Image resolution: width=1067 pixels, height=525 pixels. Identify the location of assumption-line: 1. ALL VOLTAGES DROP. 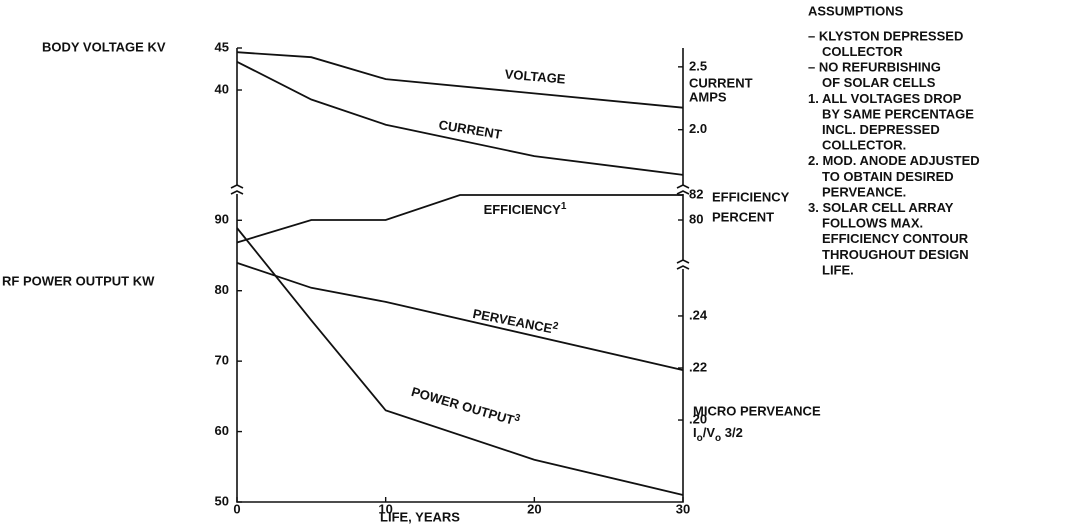
(885, 98).